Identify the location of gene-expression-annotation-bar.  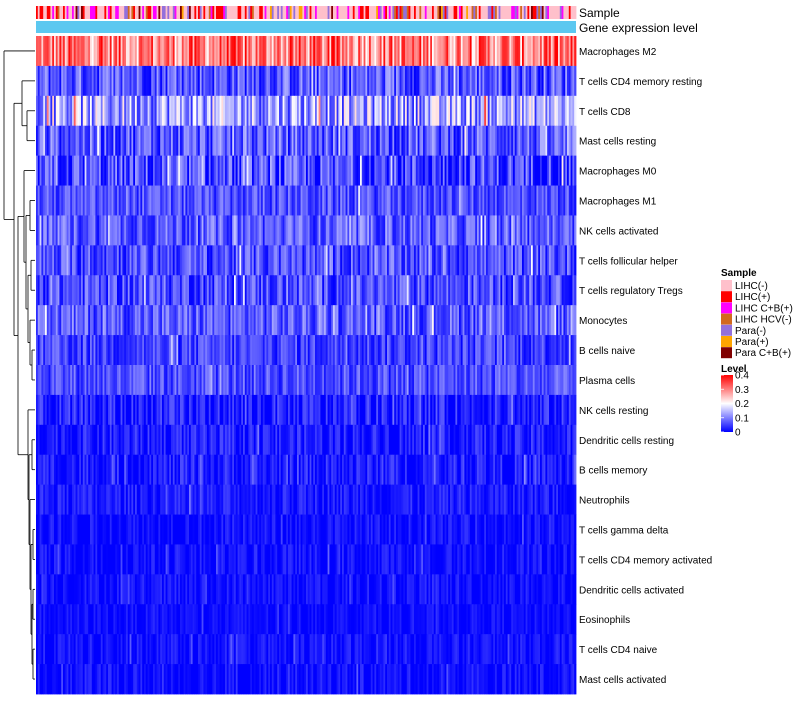
(306, 27).